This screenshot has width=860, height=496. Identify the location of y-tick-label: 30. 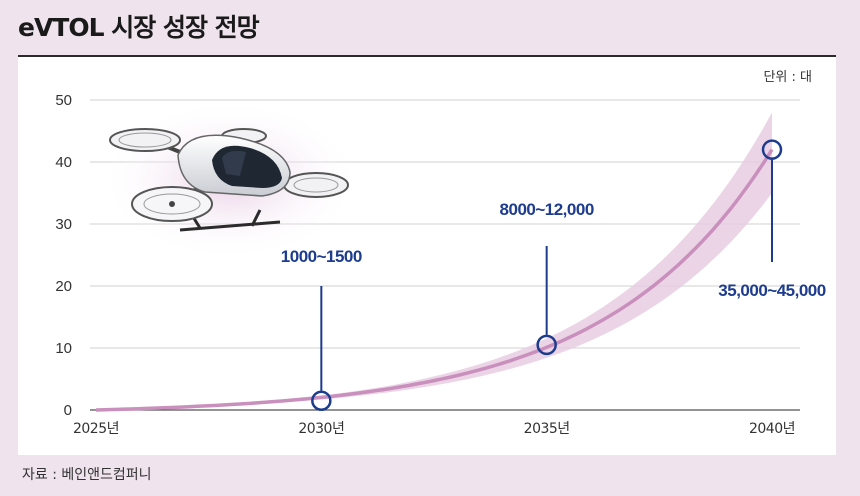
(63, 224).